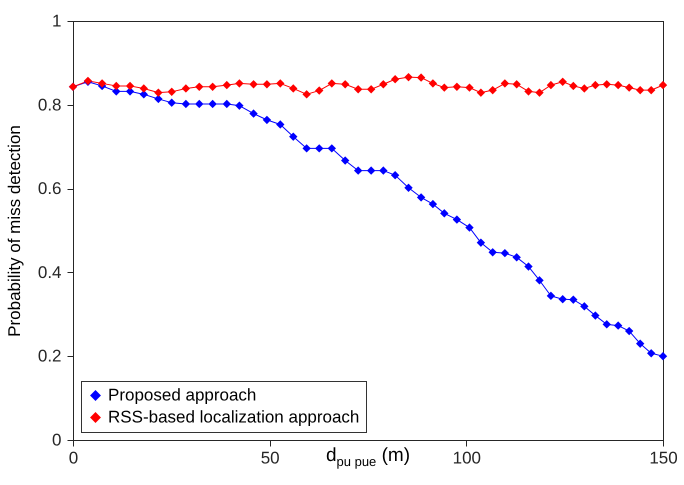 Image resolution: width=684 pixels, height=485 pixels. Describe the element at coordinates (50, 188) in the screenshot. I see `y-tick-label: 0.6` at that location.